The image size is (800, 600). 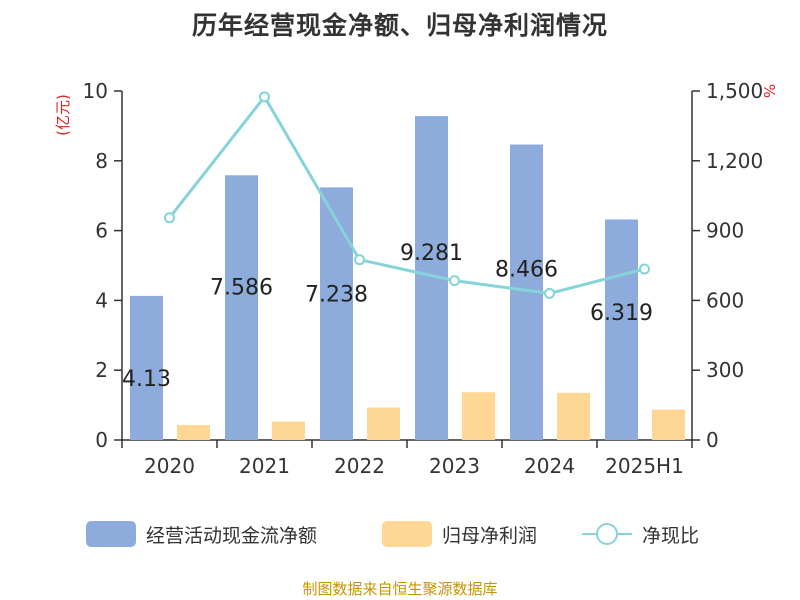 What do you see at coordinates (63, 115) in the screenshot?
I see `y-axis-title-left: (亿元)` at bounding box center [63, 115].